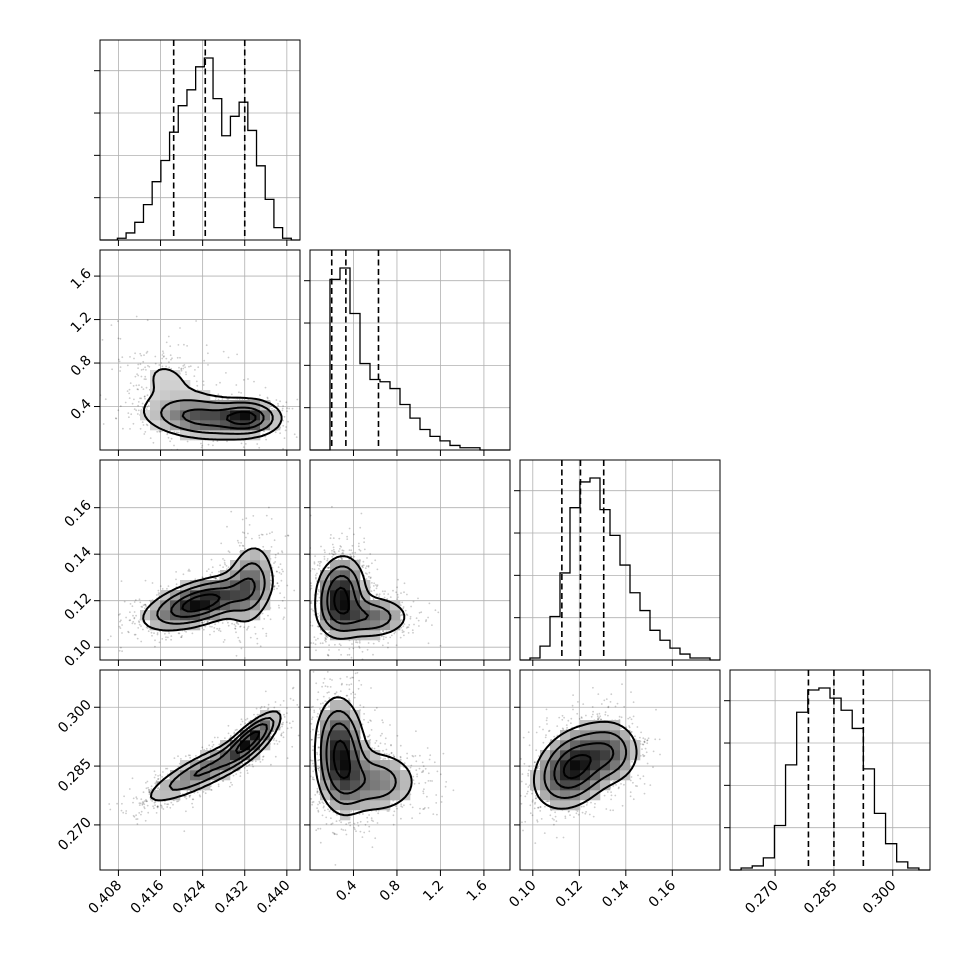 The height and width of the screenshot is (970, 970). Describe the element at coordinates (81, 279) in the screenshot. I see `ytick-label-1-3: 1.6` at that location.